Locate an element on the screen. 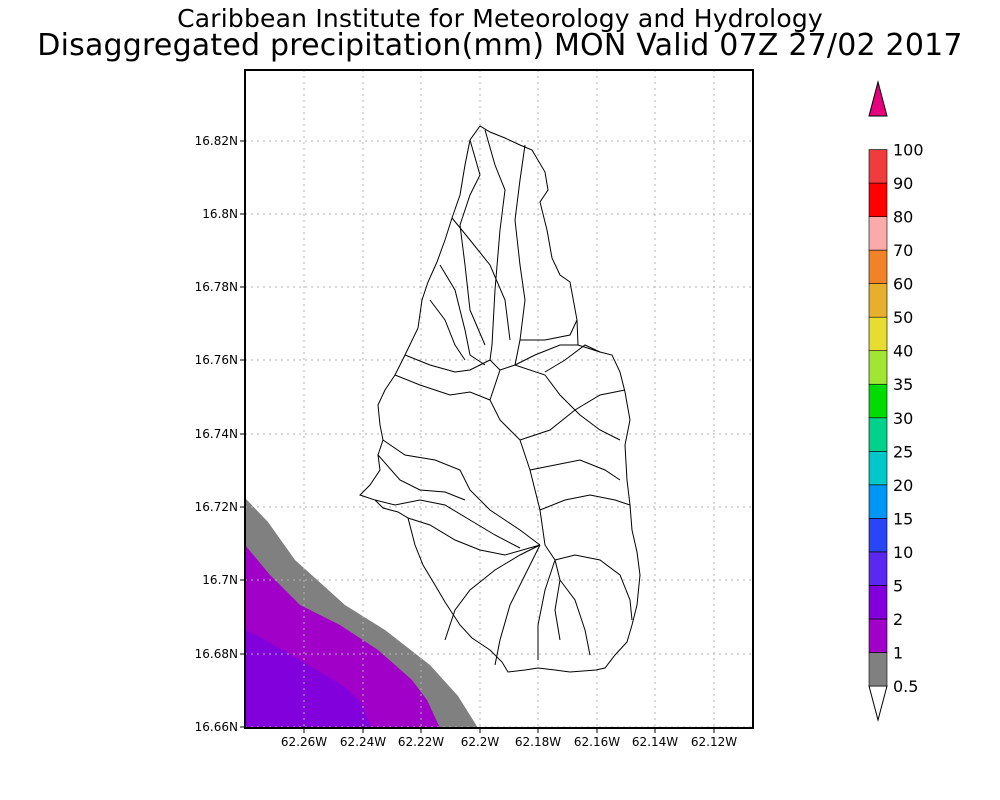  lat-tick-label: 16.82N is located at coordinates (216, 141).